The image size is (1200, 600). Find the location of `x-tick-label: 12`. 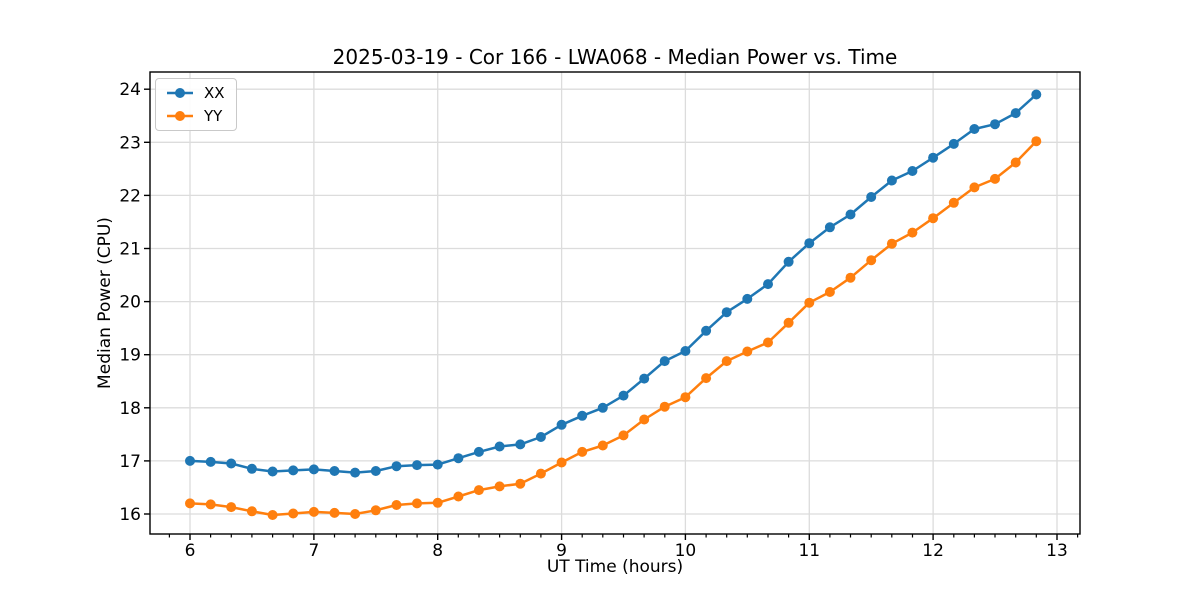

x-tick-label: 12 is located at coordinates (933, 551).